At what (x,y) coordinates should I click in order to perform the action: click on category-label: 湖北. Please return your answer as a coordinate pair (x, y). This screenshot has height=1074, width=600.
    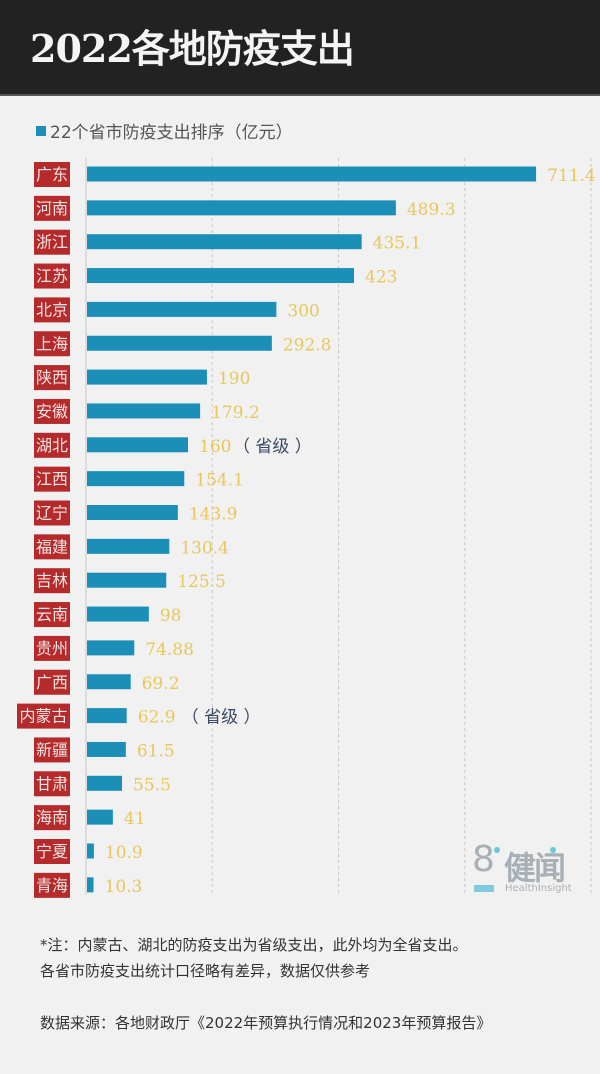
    Looking at the image, I should click on (52, 445).